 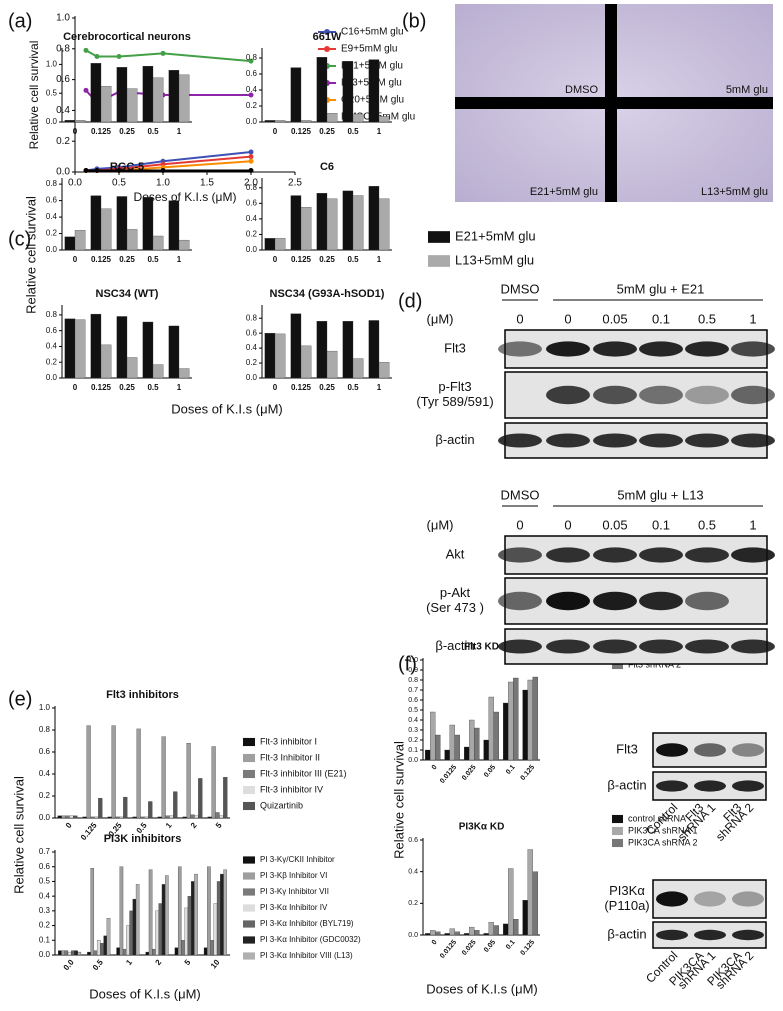 What do you see at coordinates (369, 49) in the screenshot?
I see `legend-label: E9+5mM glu` at bounding box center [369, 49].